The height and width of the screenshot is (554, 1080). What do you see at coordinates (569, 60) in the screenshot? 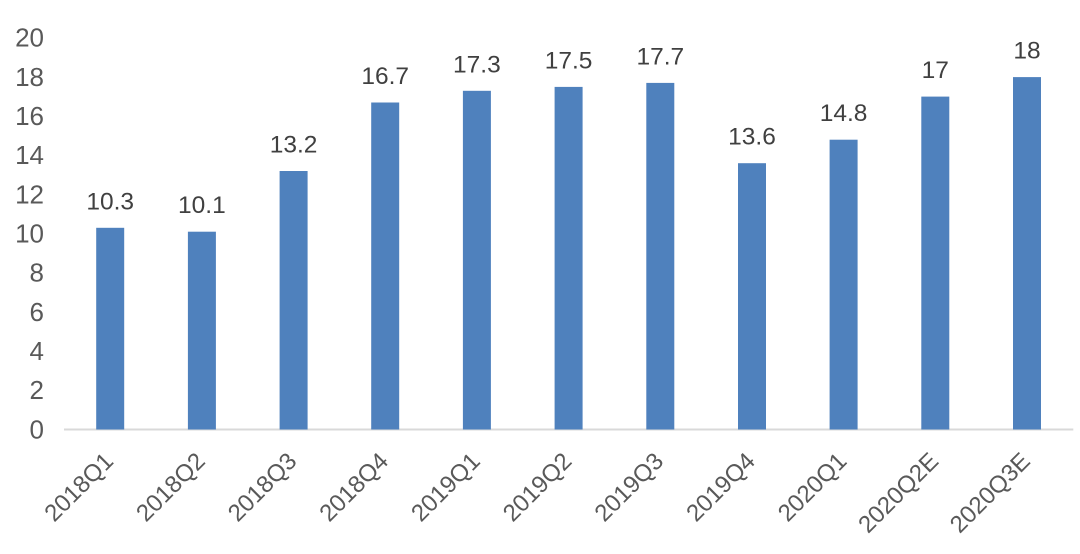
I see `svg-text: 17.5` at bounding box center [569, 60].